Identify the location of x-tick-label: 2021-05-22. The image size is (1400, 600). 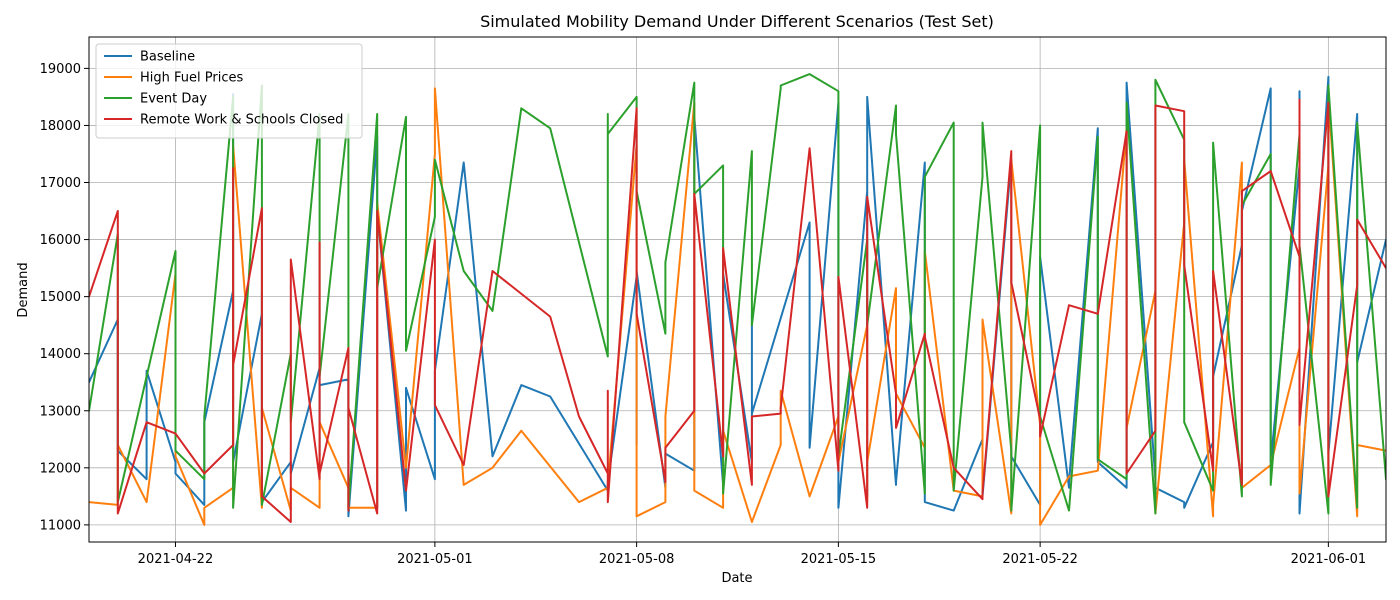
(1040, 559).